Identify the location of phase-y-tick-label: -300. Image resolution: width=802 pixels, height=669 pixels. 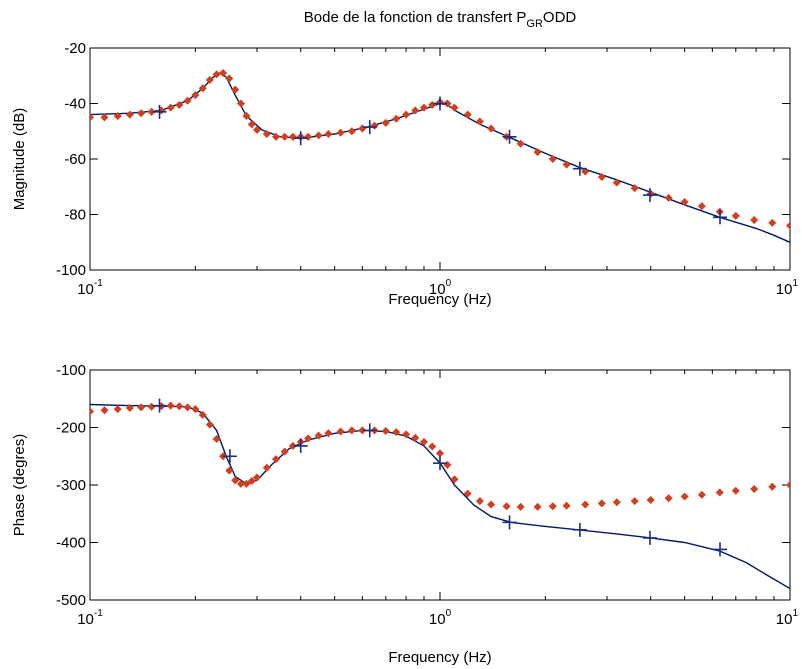
(71, 485).